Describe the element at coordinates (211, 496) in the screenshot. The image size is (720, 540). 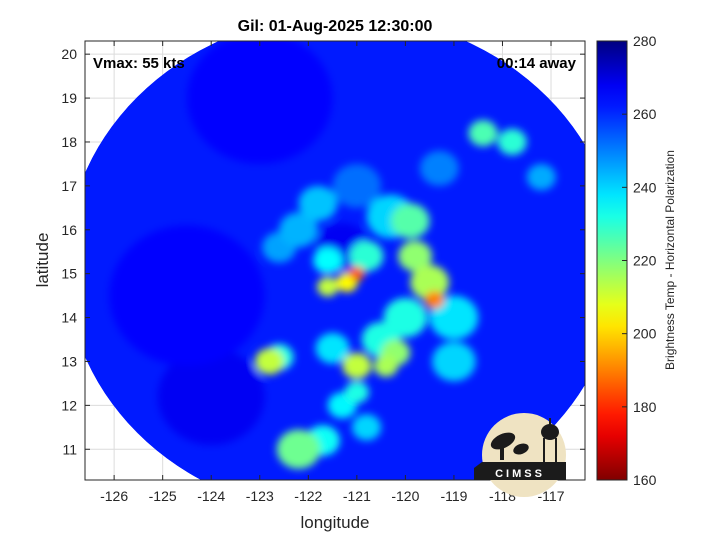
I see `x-tick-label: -124` at that location.